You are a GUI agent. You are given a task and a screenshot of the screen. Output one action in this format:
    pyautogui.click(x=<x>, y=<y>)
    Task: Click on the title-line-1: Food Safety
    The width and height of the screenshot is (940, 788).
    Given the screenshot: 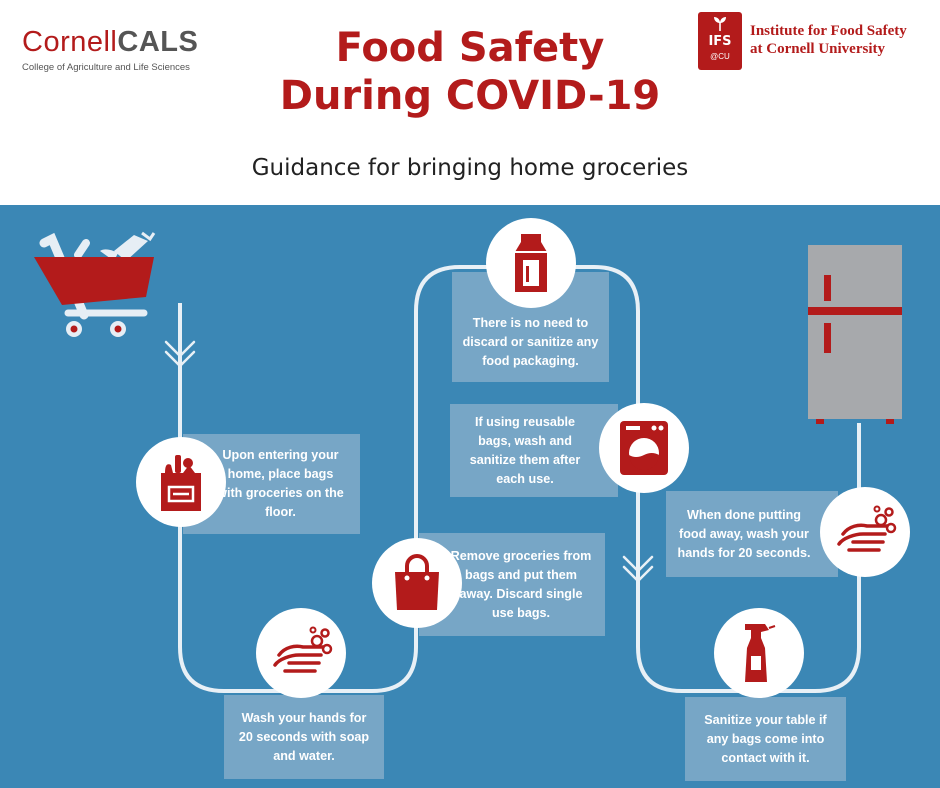 What is the action you would take?
    pyautogui.click(x=470, y=48)
    